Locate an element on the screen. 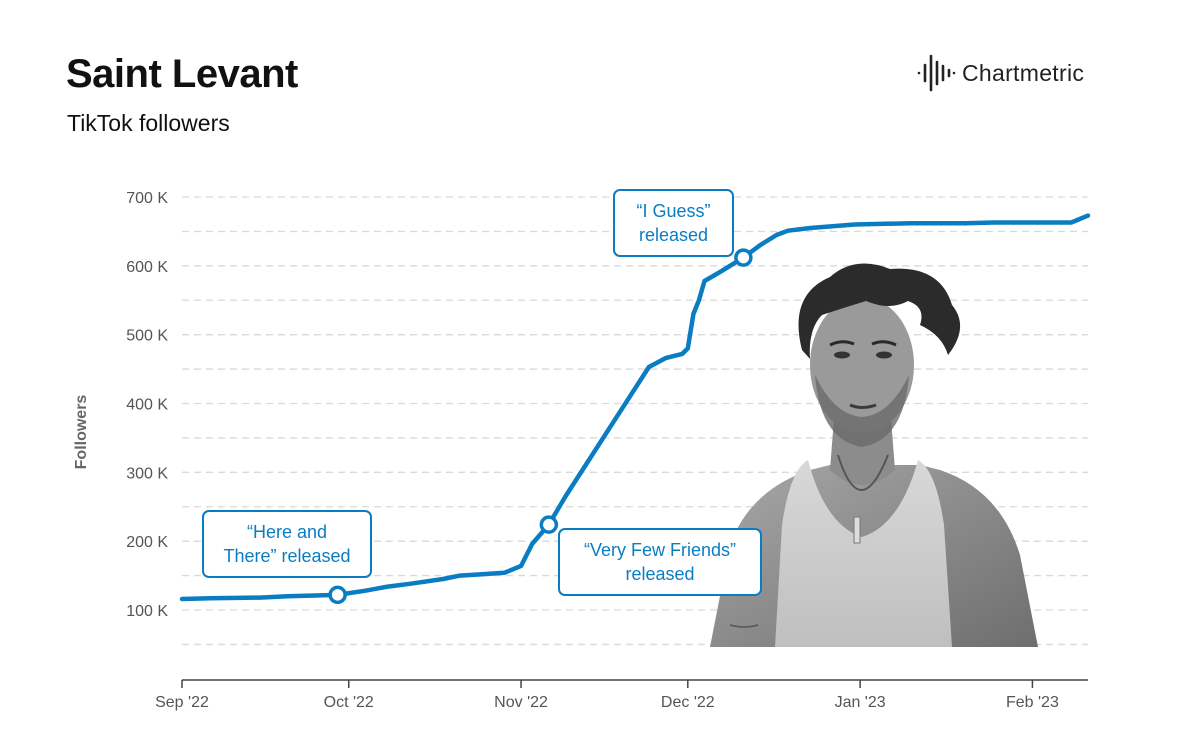 The width and height of the screenshot is (1200, 750). annotation-i-guess: “I Guess” released is located at coordinates (673, 223).